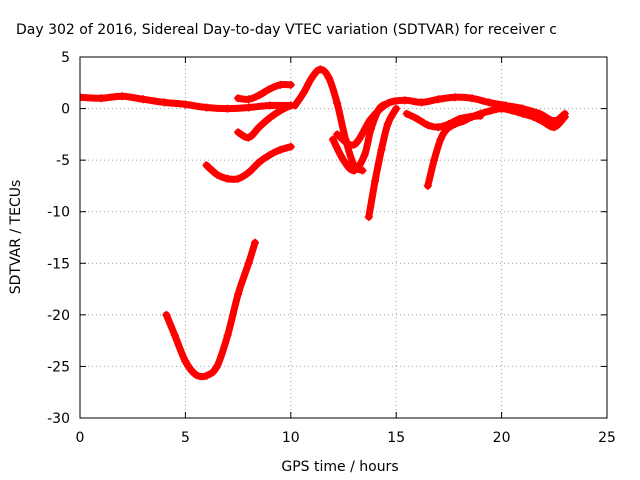  Describe the element at coordinates (16, 237) in the screenshot. I see `y-axis-label: SDTVAR / TECUs` at that location.